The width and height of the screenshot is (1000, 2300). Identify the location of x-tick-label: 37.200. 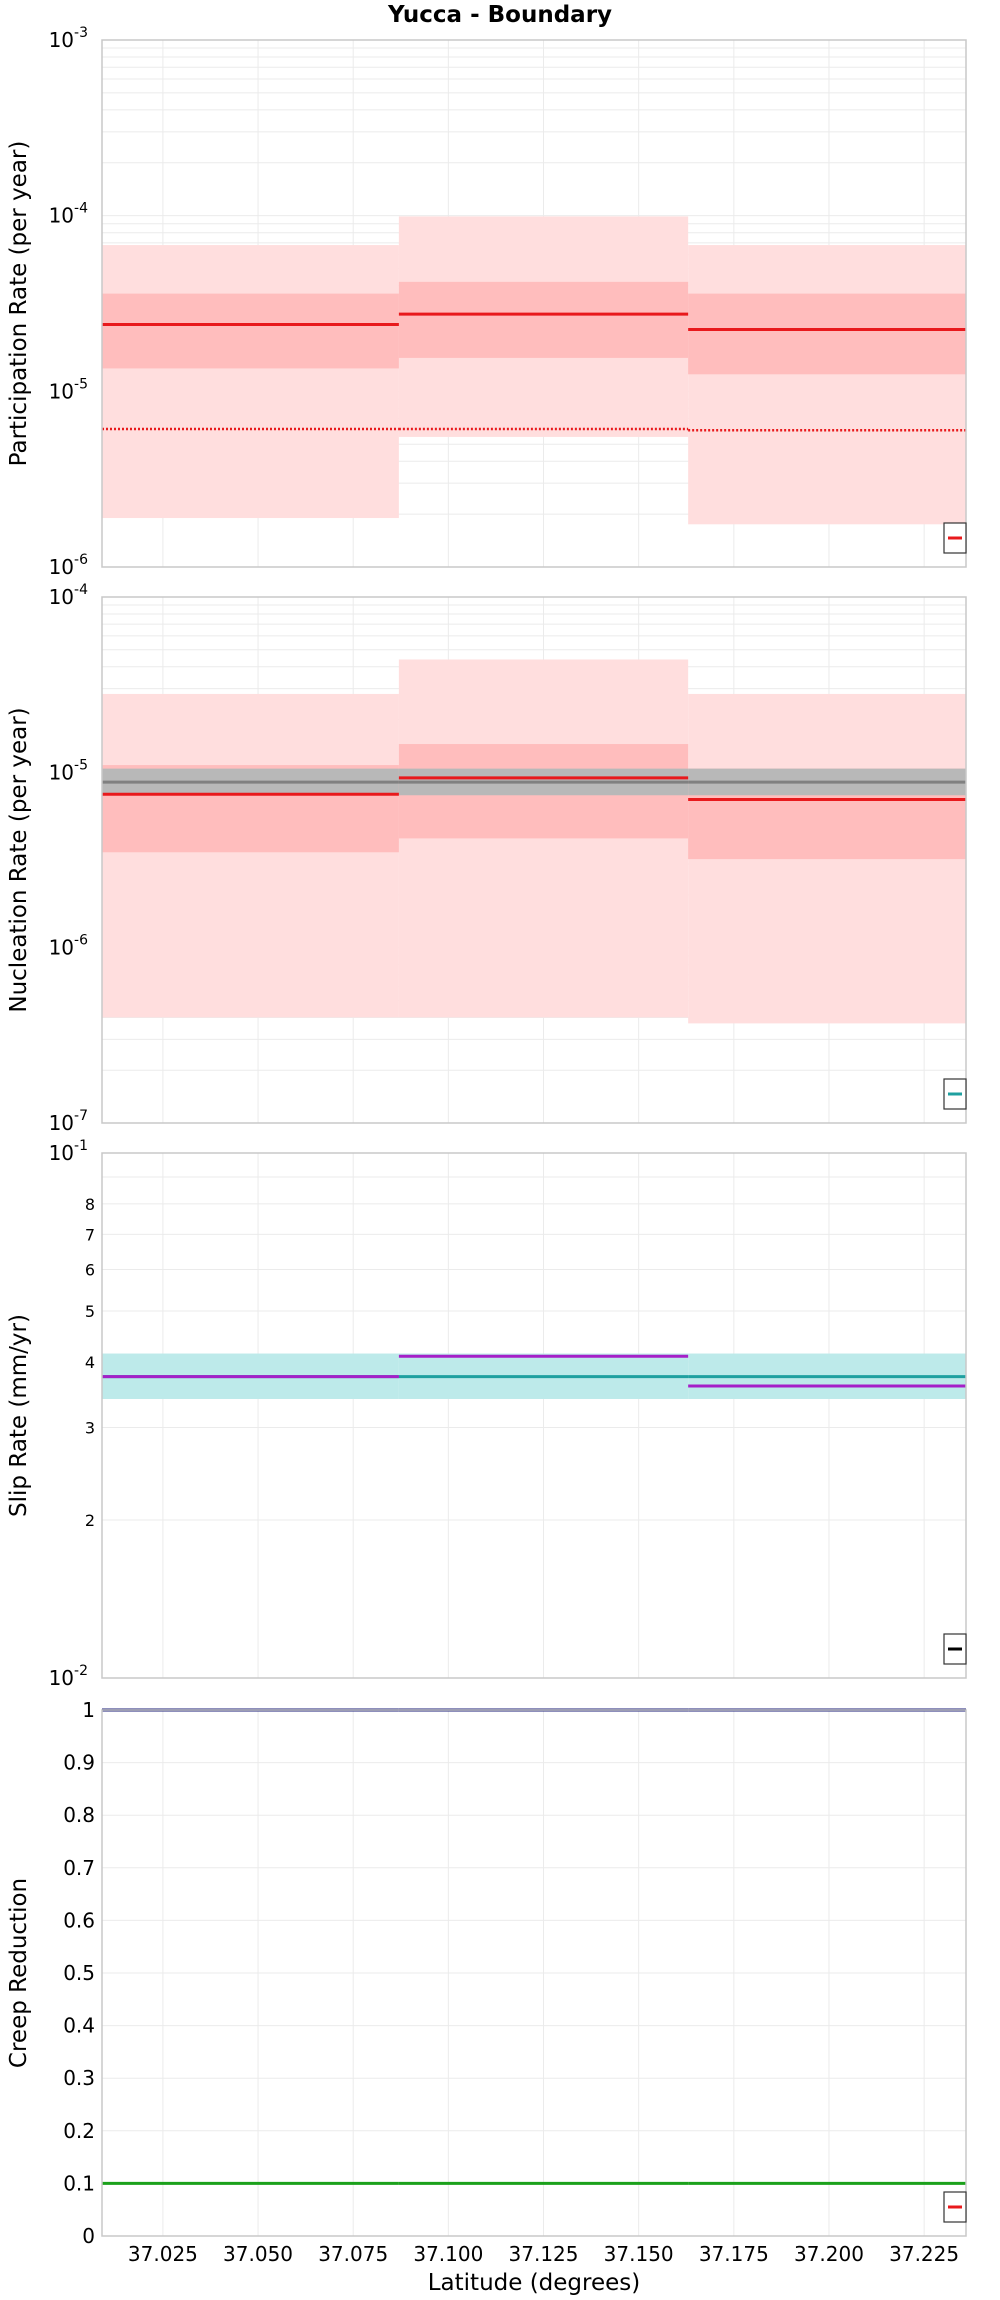
(829, 2254).